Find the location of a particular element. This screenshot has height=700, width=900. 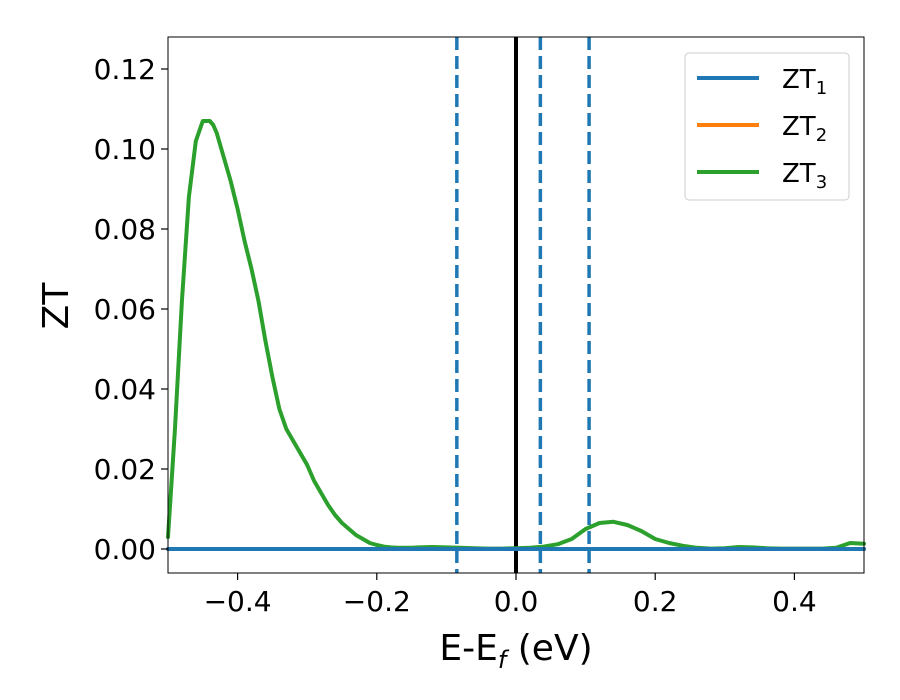

x-tick-label: −0.4 is located at coordinates (238, 601).